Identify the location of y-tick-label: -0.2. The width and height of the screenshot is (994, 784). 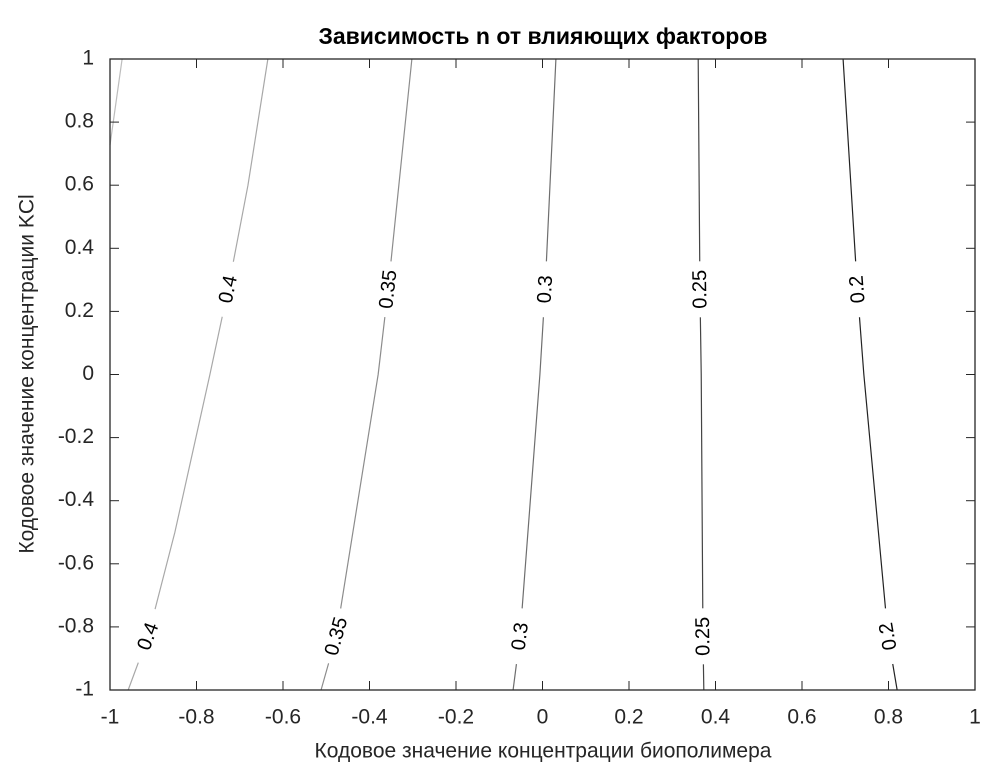
(76, 436).